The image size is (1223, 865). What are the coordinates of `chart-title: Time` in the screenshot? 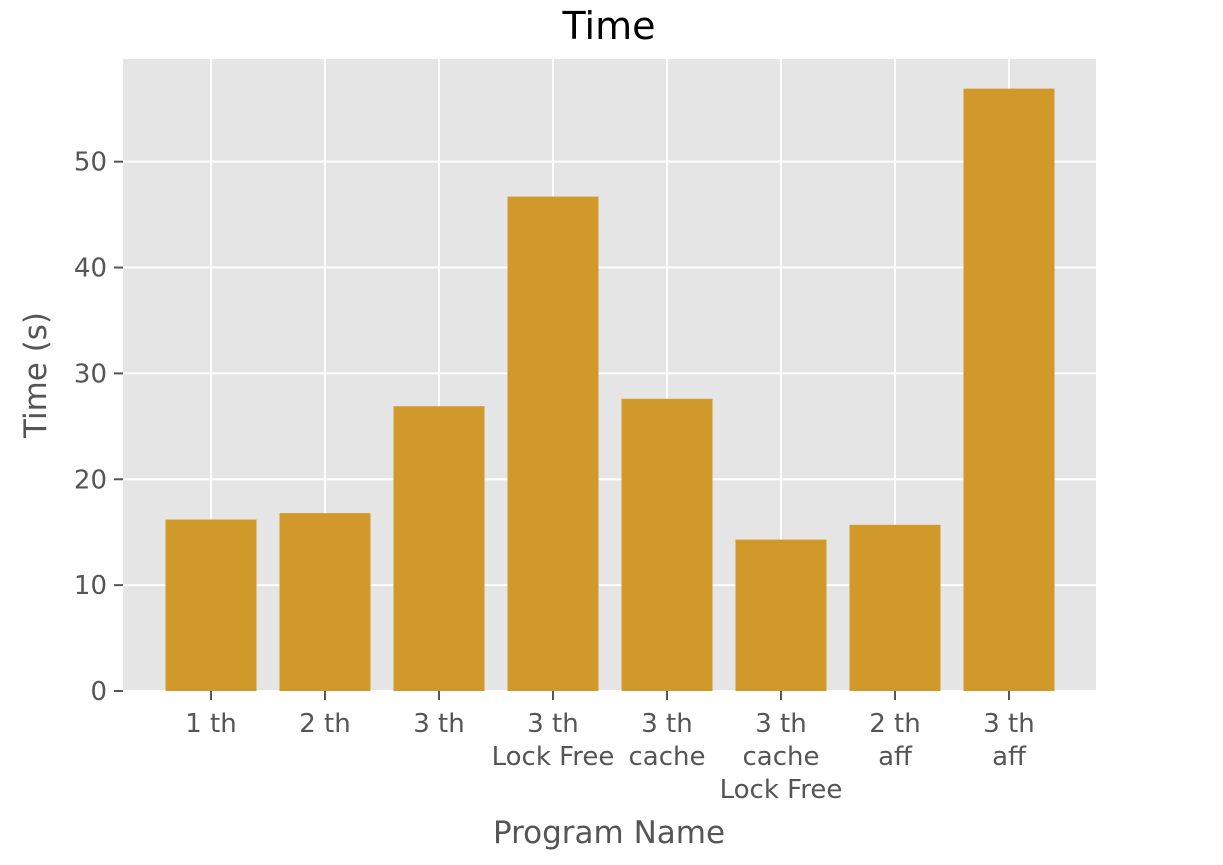 It's located at (609, 26).